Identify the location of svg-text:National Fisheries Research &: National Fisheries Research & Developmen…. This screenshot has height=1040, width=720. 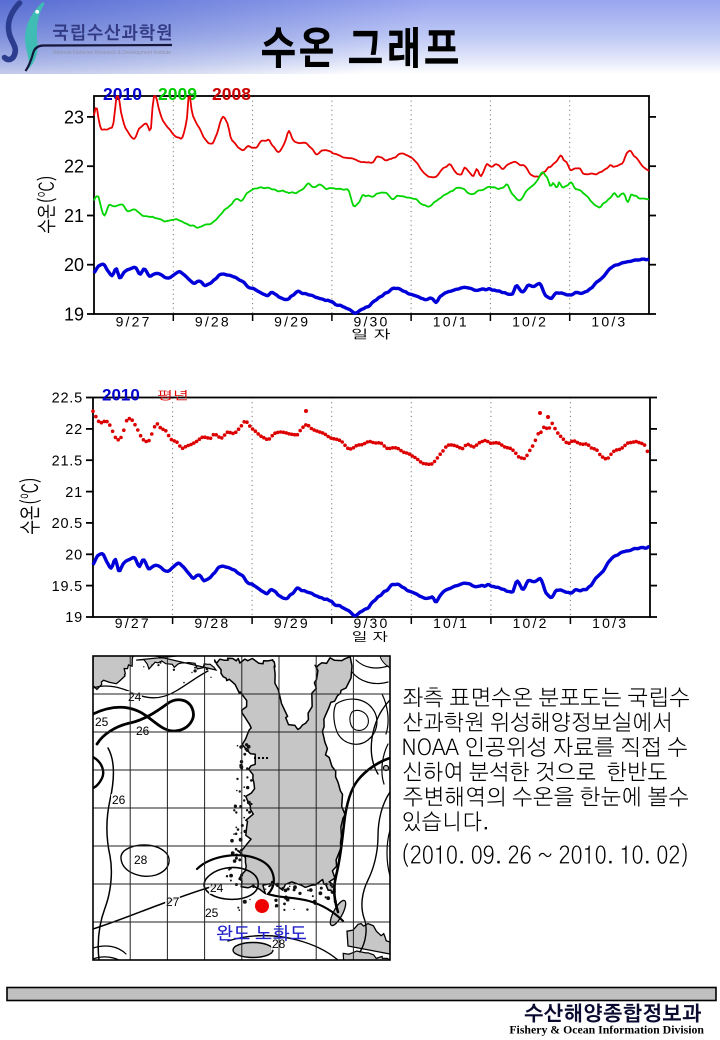
(112, 53).